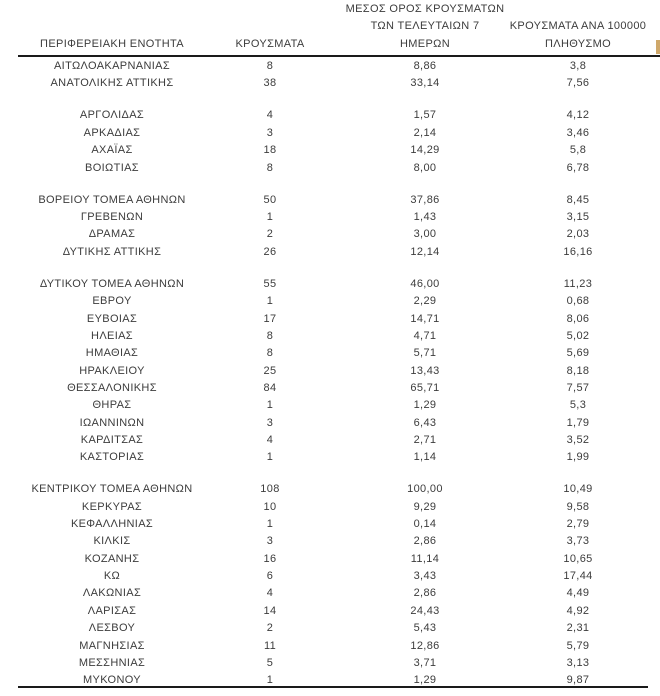 The image size is (660, 696). Describe the element at coordinates (425, 234) in the screenshot. I see `avg7days-cell: 3,00` at that location.